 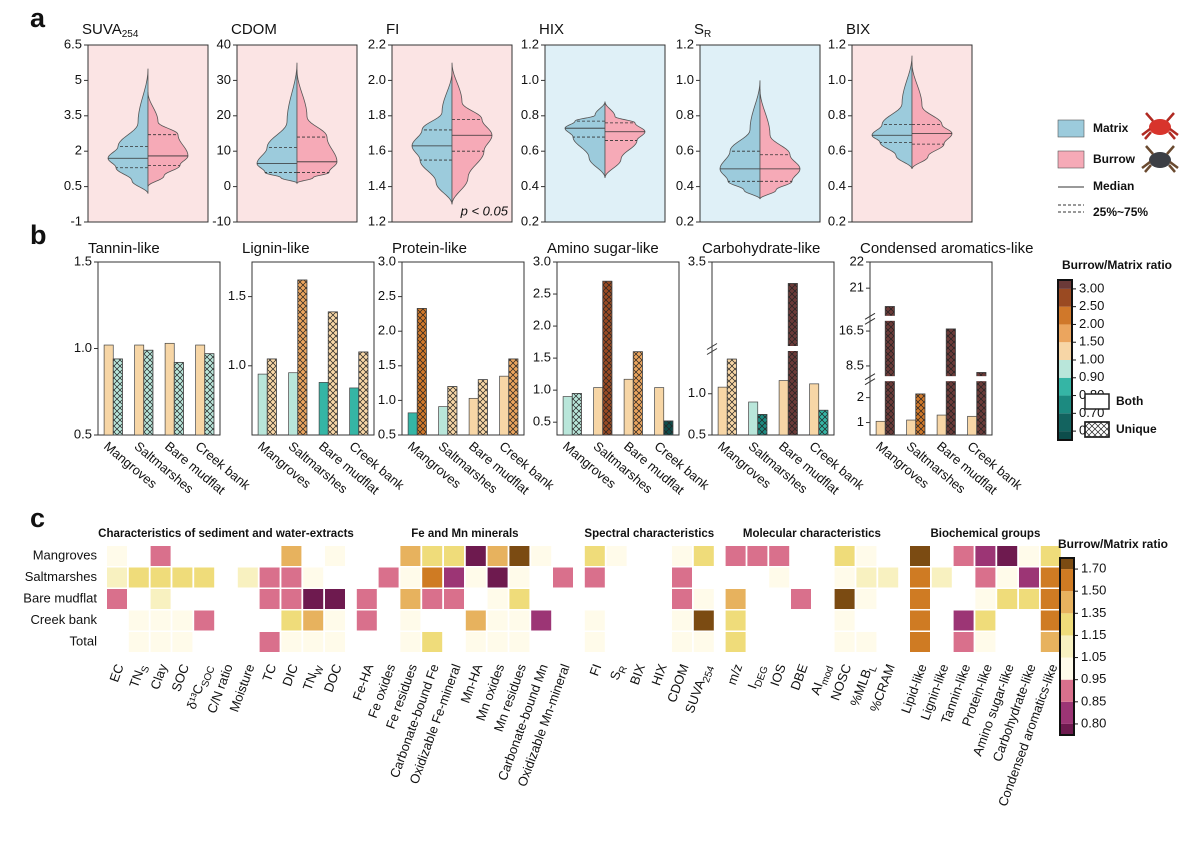 What do you see at coordinates (78, 150) in the screenshot?
I see `y-tick-label: 2` at bounding box center [78, 150].